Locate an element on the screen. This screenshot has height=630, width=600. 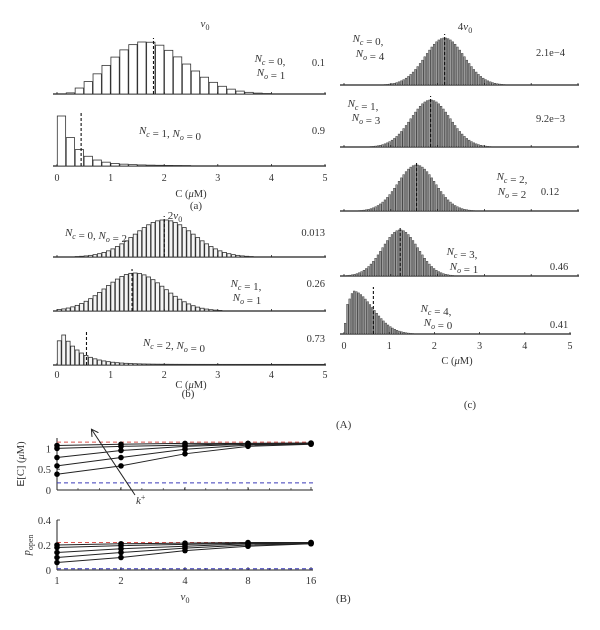
y-tick-label: 0.2 is located at coordinates (44, 546).